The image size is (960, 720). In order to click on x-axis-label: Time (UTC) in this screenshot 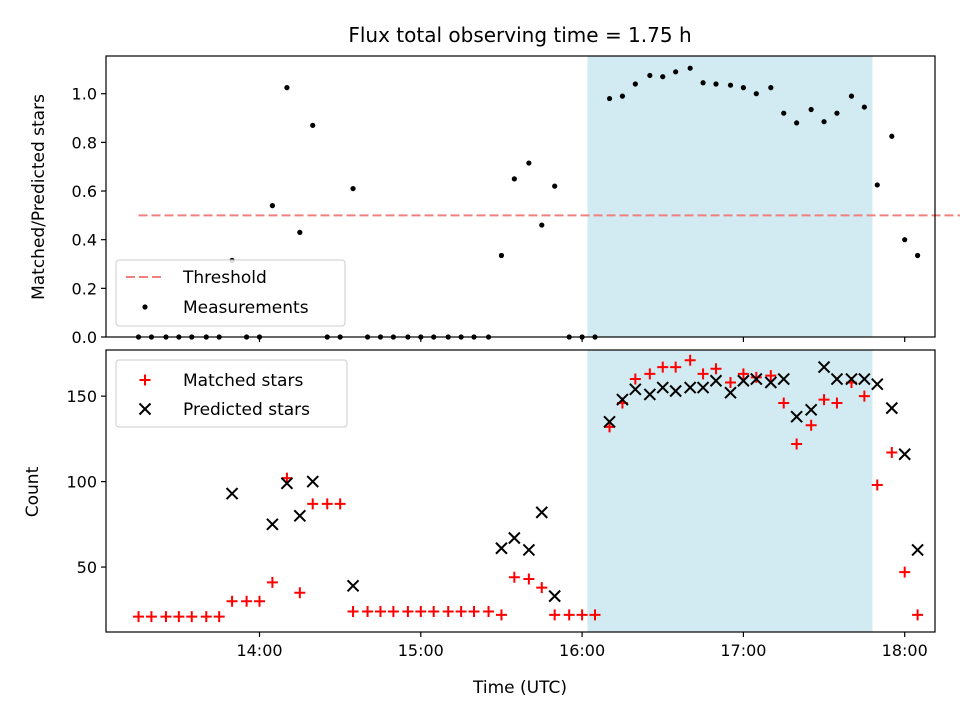, I will do `click(519, 688)`.